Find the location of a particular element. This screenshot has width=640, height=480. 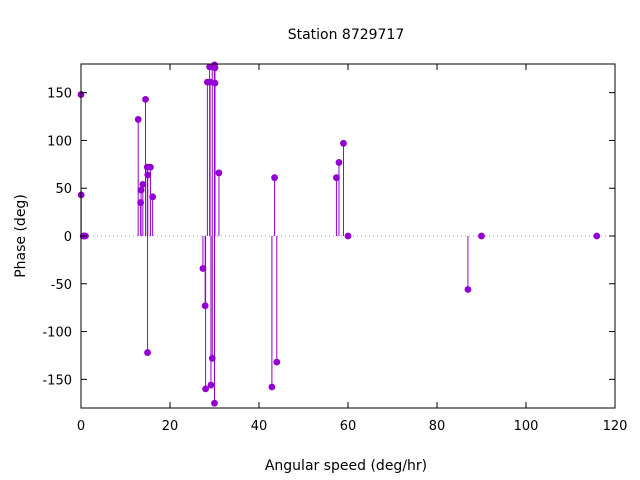

x-tick-label: 0 is located at coordinates (81, 426).